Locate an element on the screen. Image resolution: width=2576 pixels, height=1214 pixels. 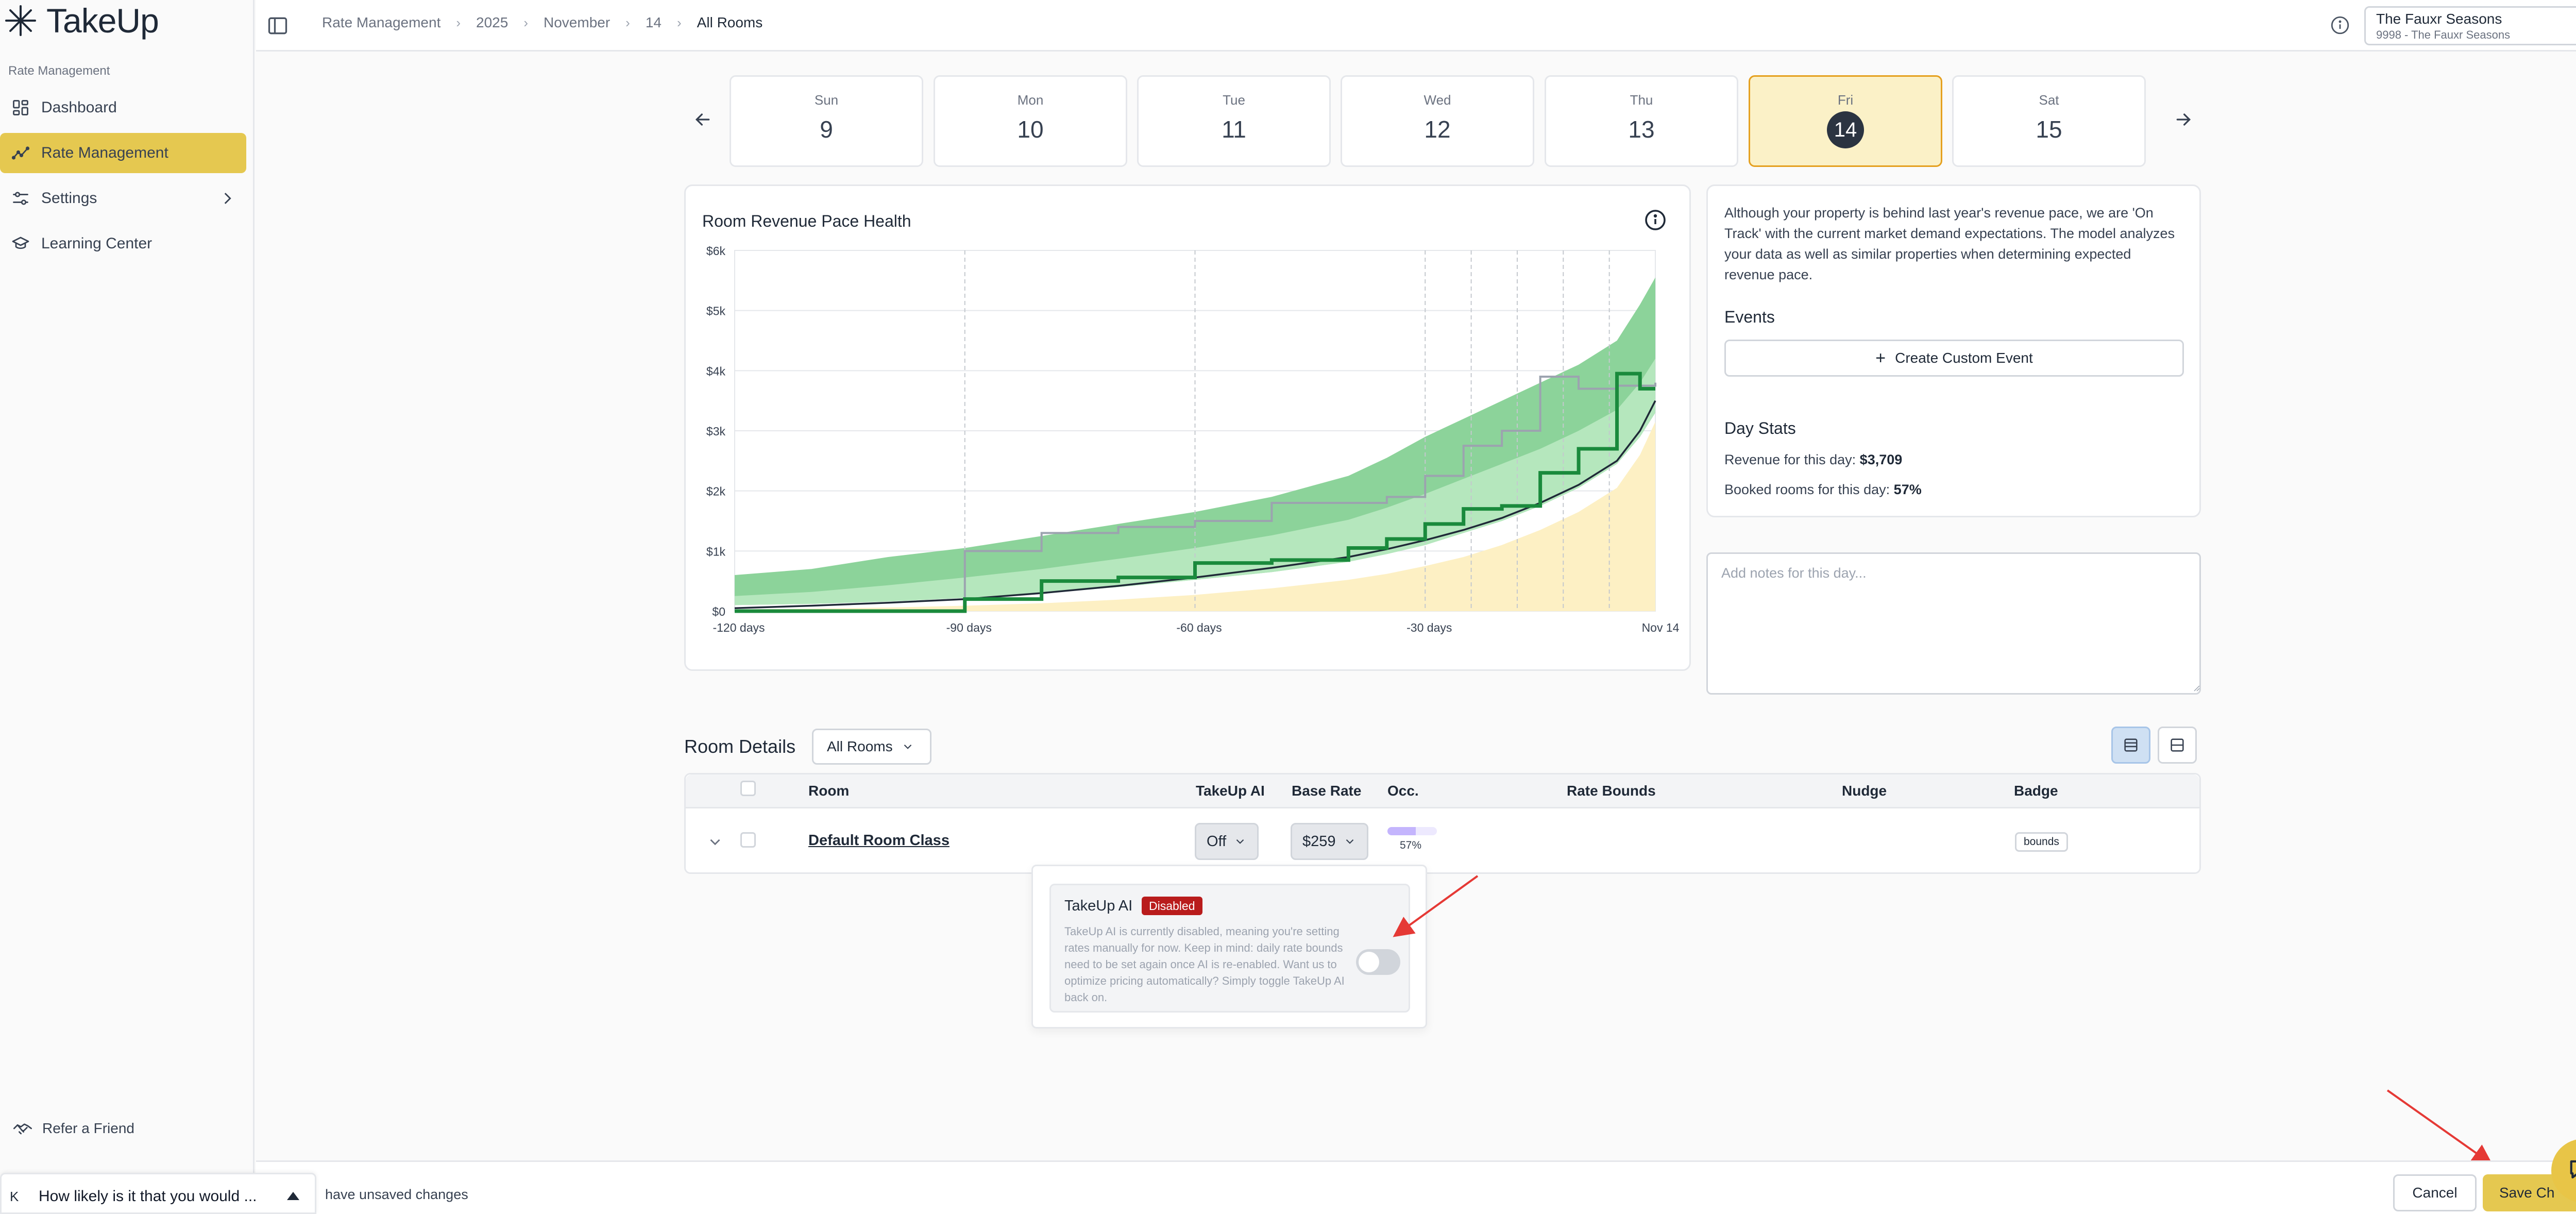
base-rate-dropdown: $259 is located at coordinates (1329, 841).